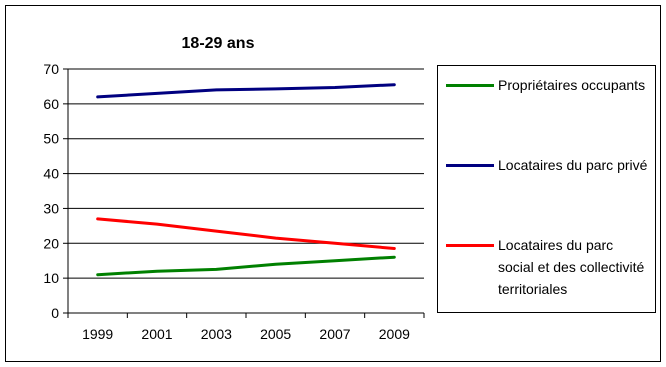 Image resolution: width=666 pixels, height=367 pixels. Describe the element at coordinates (51, 174) in the screenshot. I see `y-tick-label: 40` at that location.